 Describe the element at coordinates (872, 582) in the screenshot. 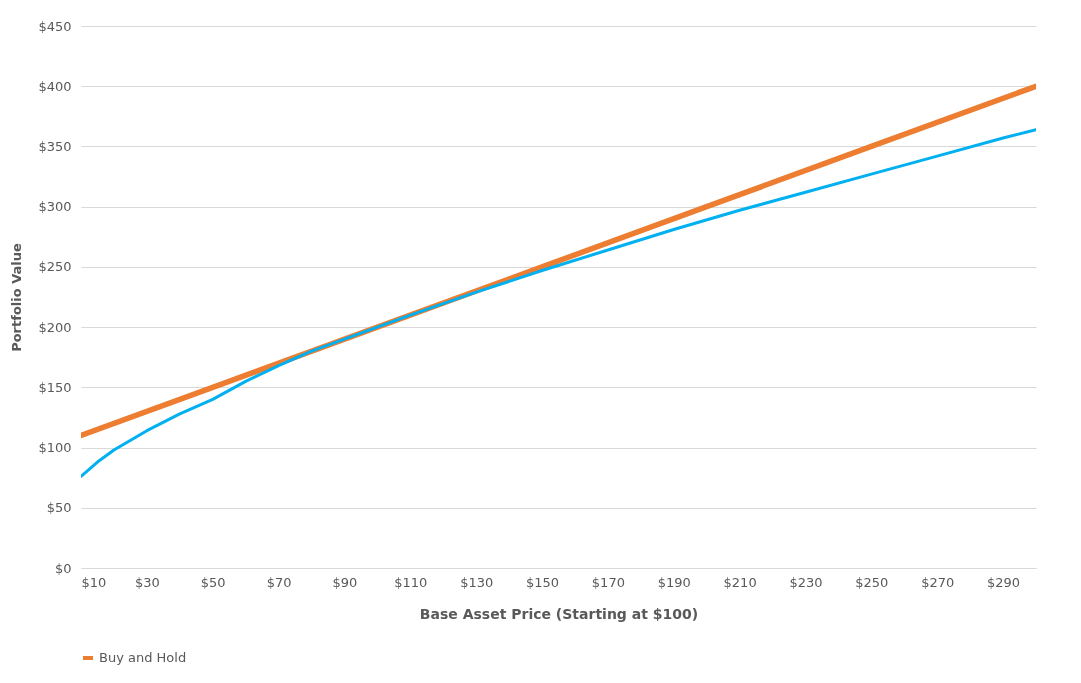

I see `x-tick-label: $250` at that location.